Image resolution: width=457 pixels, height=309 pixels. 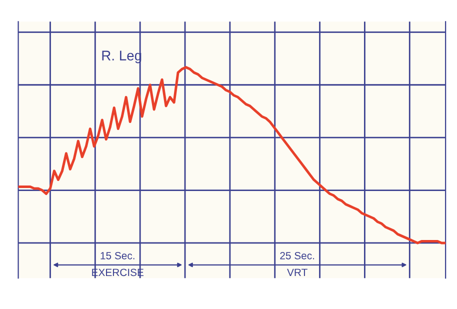 What do you see at coordinates (117, 256) in the screenshot?
I see `text: 15 Sec.` at bounding box center [117, 256].